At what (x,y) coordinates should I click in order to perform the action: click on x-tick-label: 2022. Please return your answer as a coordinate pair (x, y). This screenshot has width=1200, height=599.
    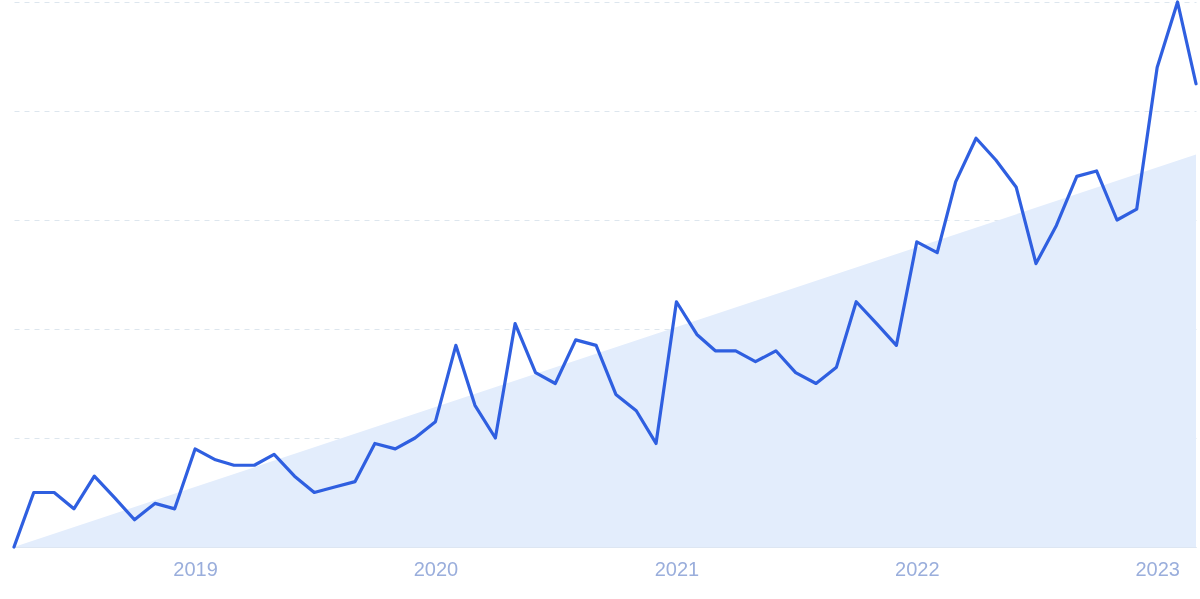
    Looking at the image, I should click on (917, 568).